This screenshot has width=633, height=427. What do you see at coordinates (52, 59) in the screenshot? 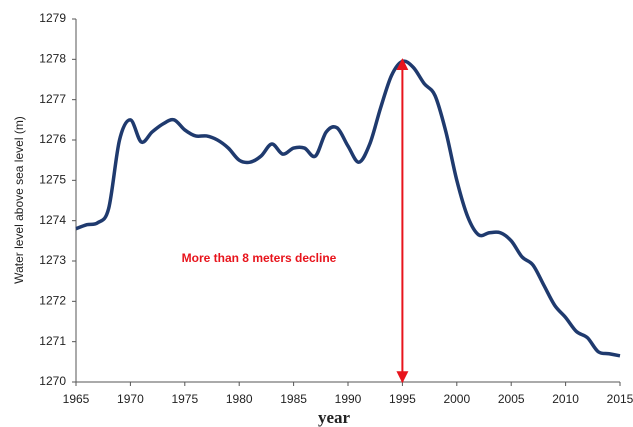
I see `y-tick-label: 1278` at bounding box center [52, 59].